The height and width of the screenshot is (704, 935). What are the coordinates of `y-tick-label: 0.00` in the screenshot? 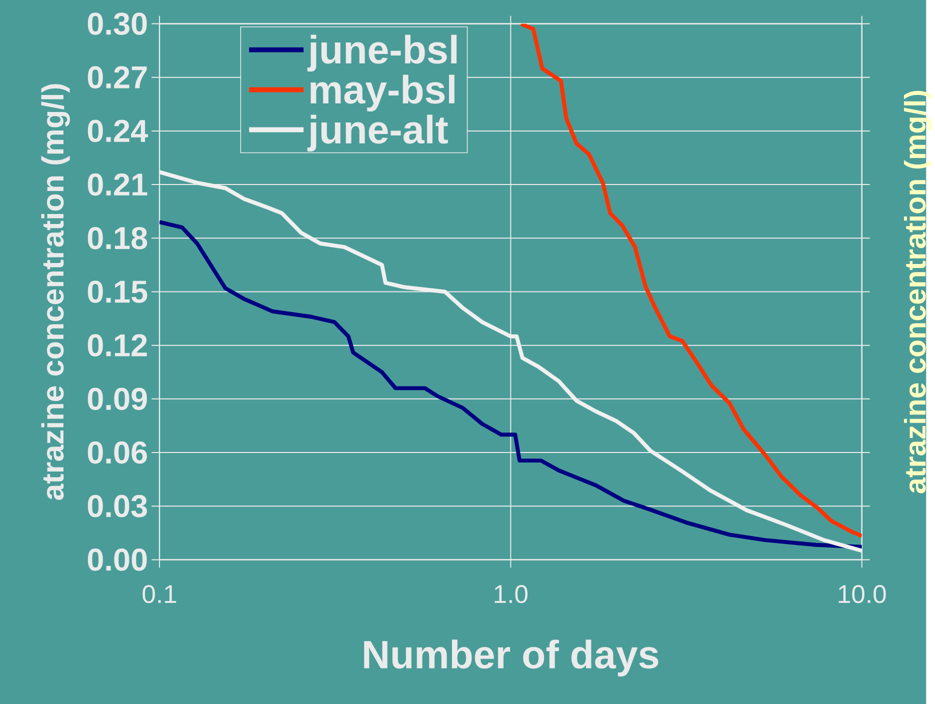 It's located at (117, 559).